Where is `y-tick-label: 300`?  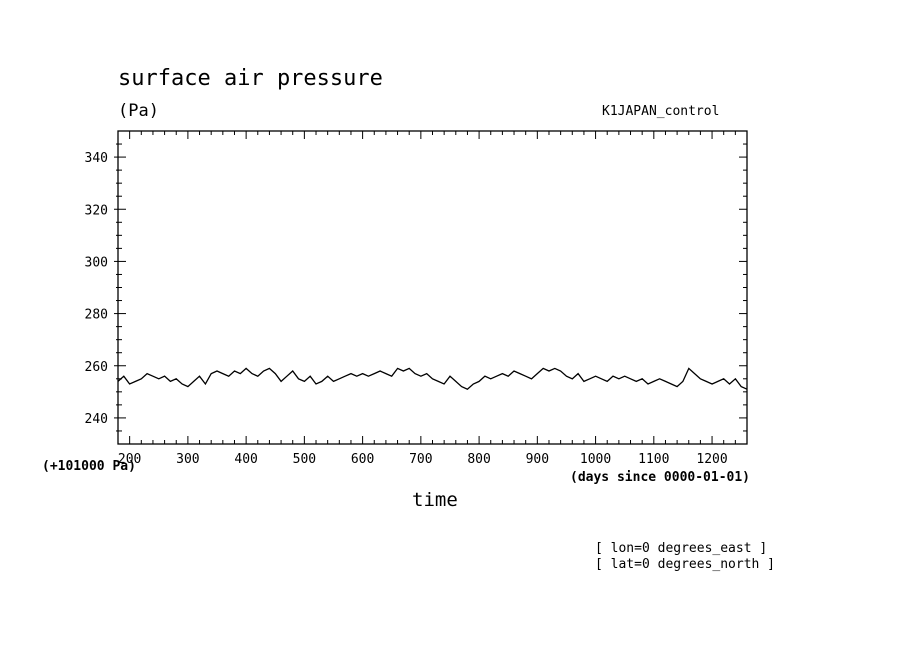 y-tick-label: 300 is located at coordinates (96, 262).